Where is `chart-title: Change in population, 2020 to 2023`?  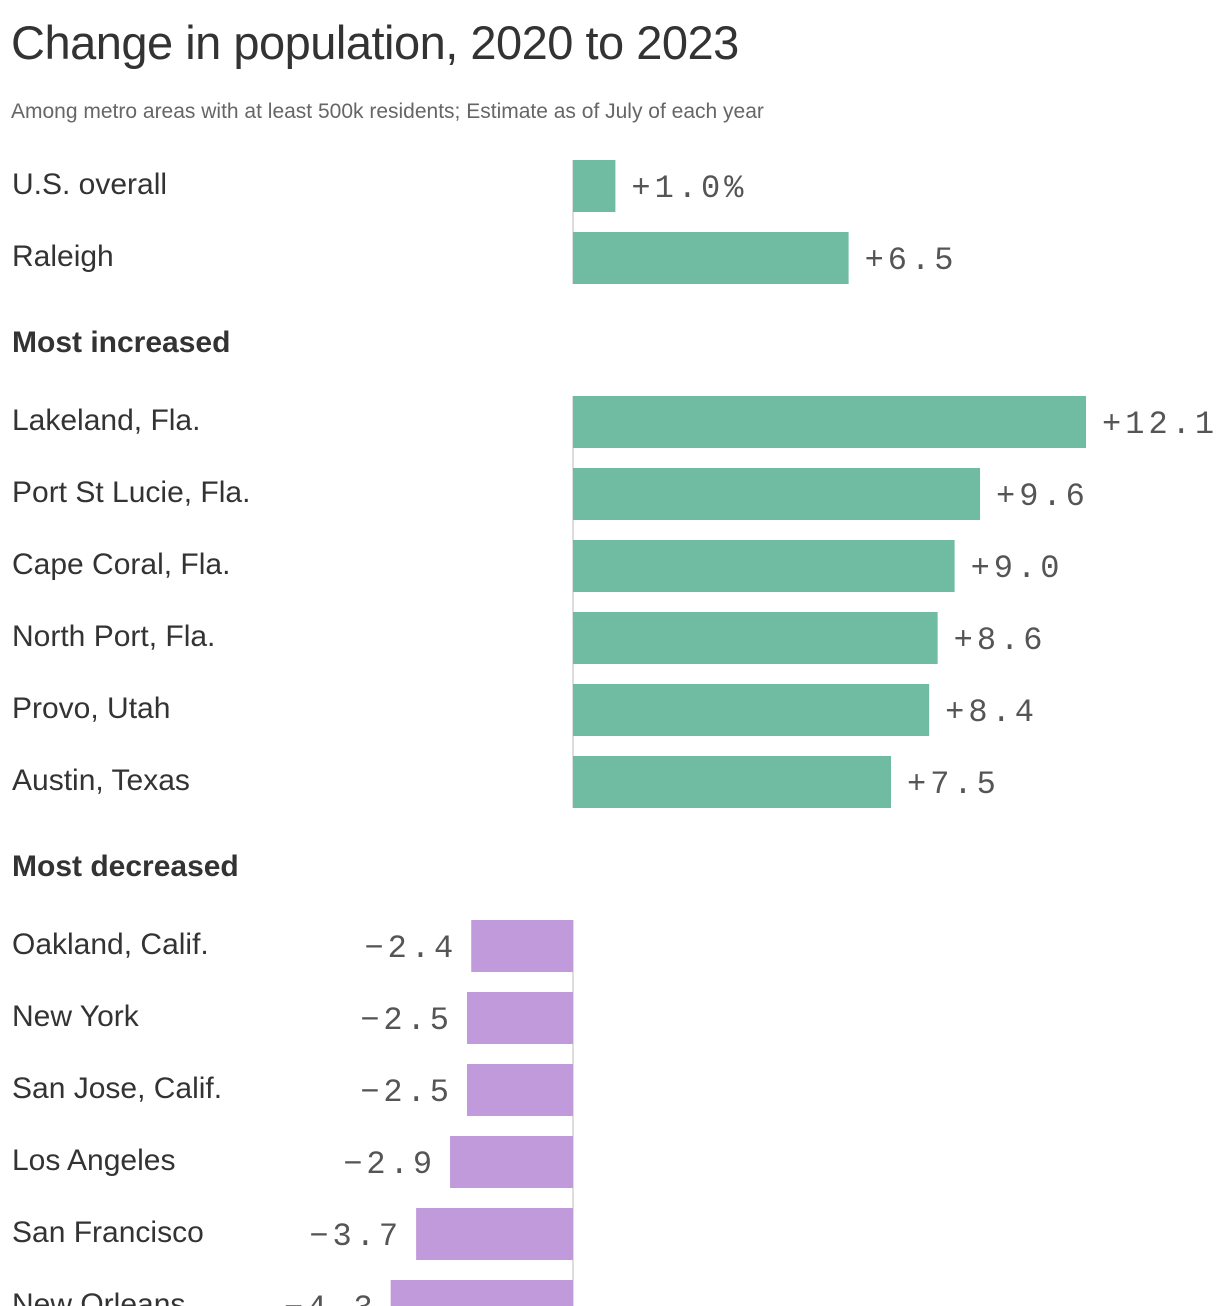
chart-title: Change in population, 2020 to 2023 is located at coordinates (375, 42).